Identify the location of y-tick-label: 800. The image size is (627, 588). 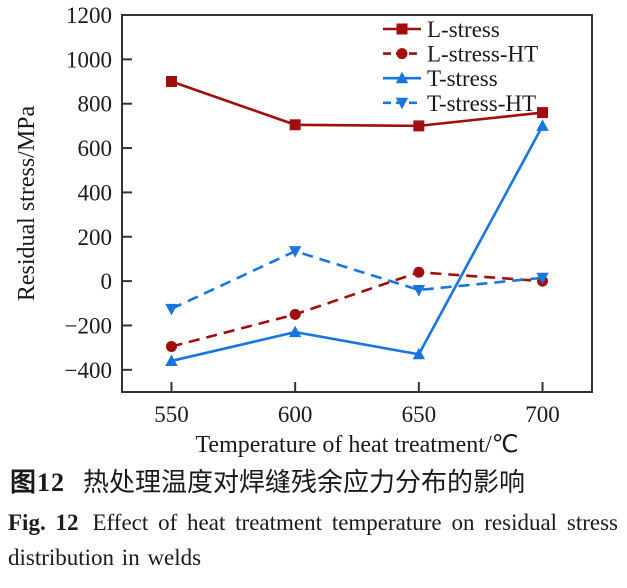
(95, 104).